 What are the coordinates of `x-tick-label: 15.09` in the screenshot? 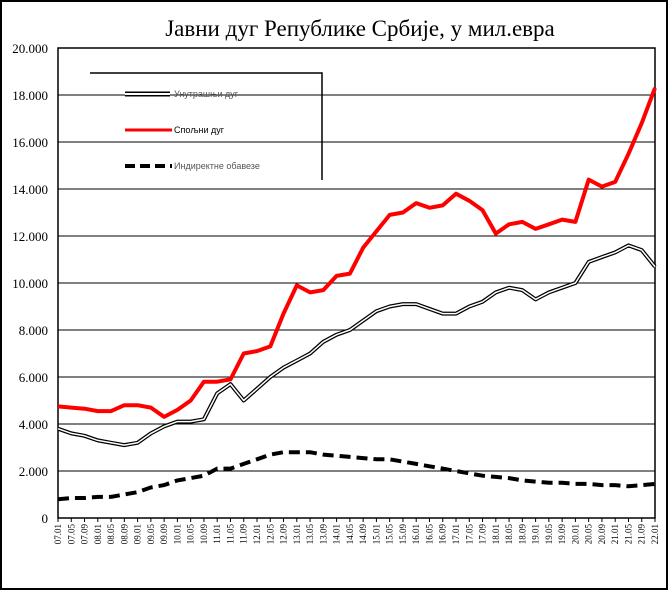 It's located at (403, 534).